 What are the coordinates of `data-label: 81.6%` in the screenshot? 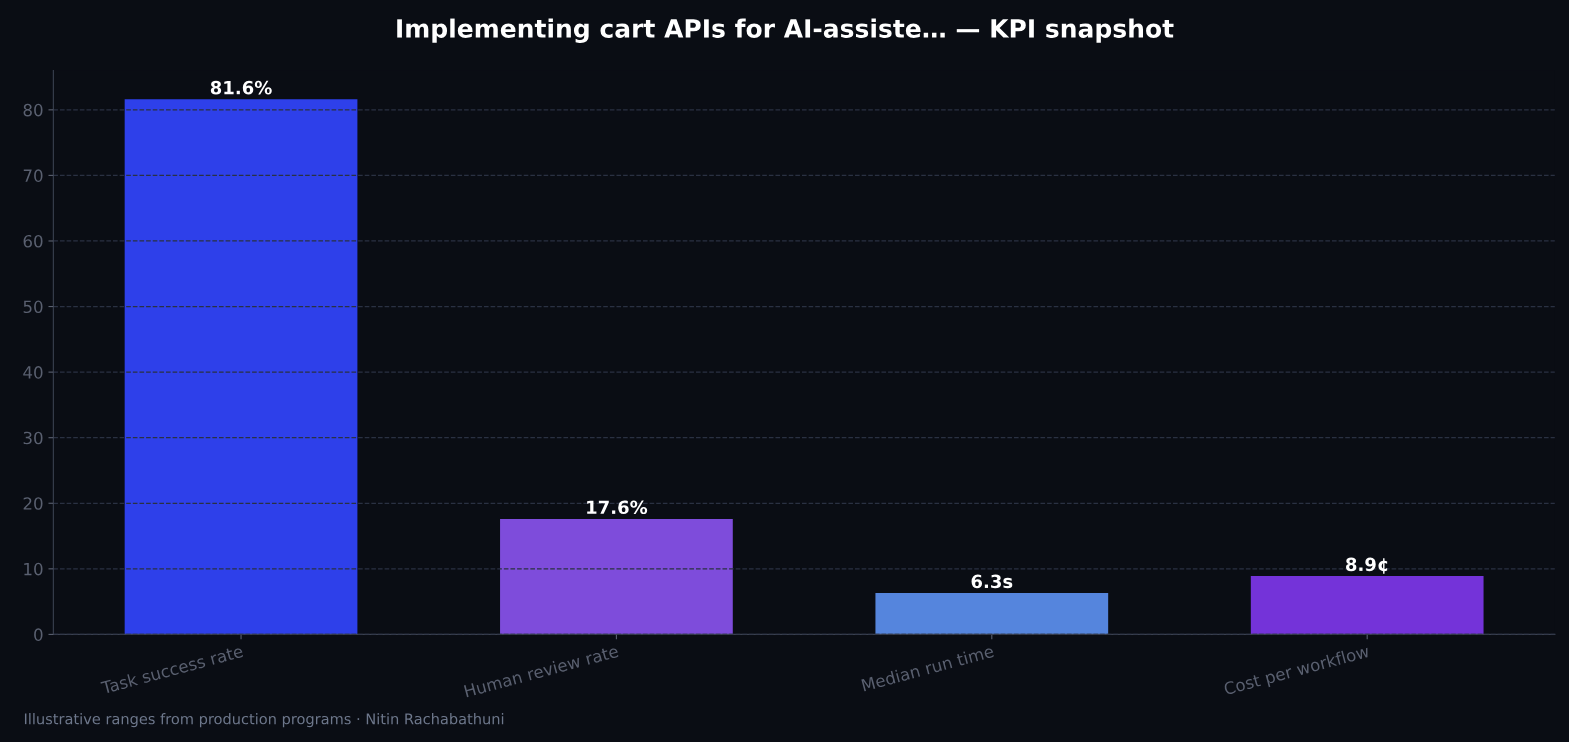 It's located at (241, 87).